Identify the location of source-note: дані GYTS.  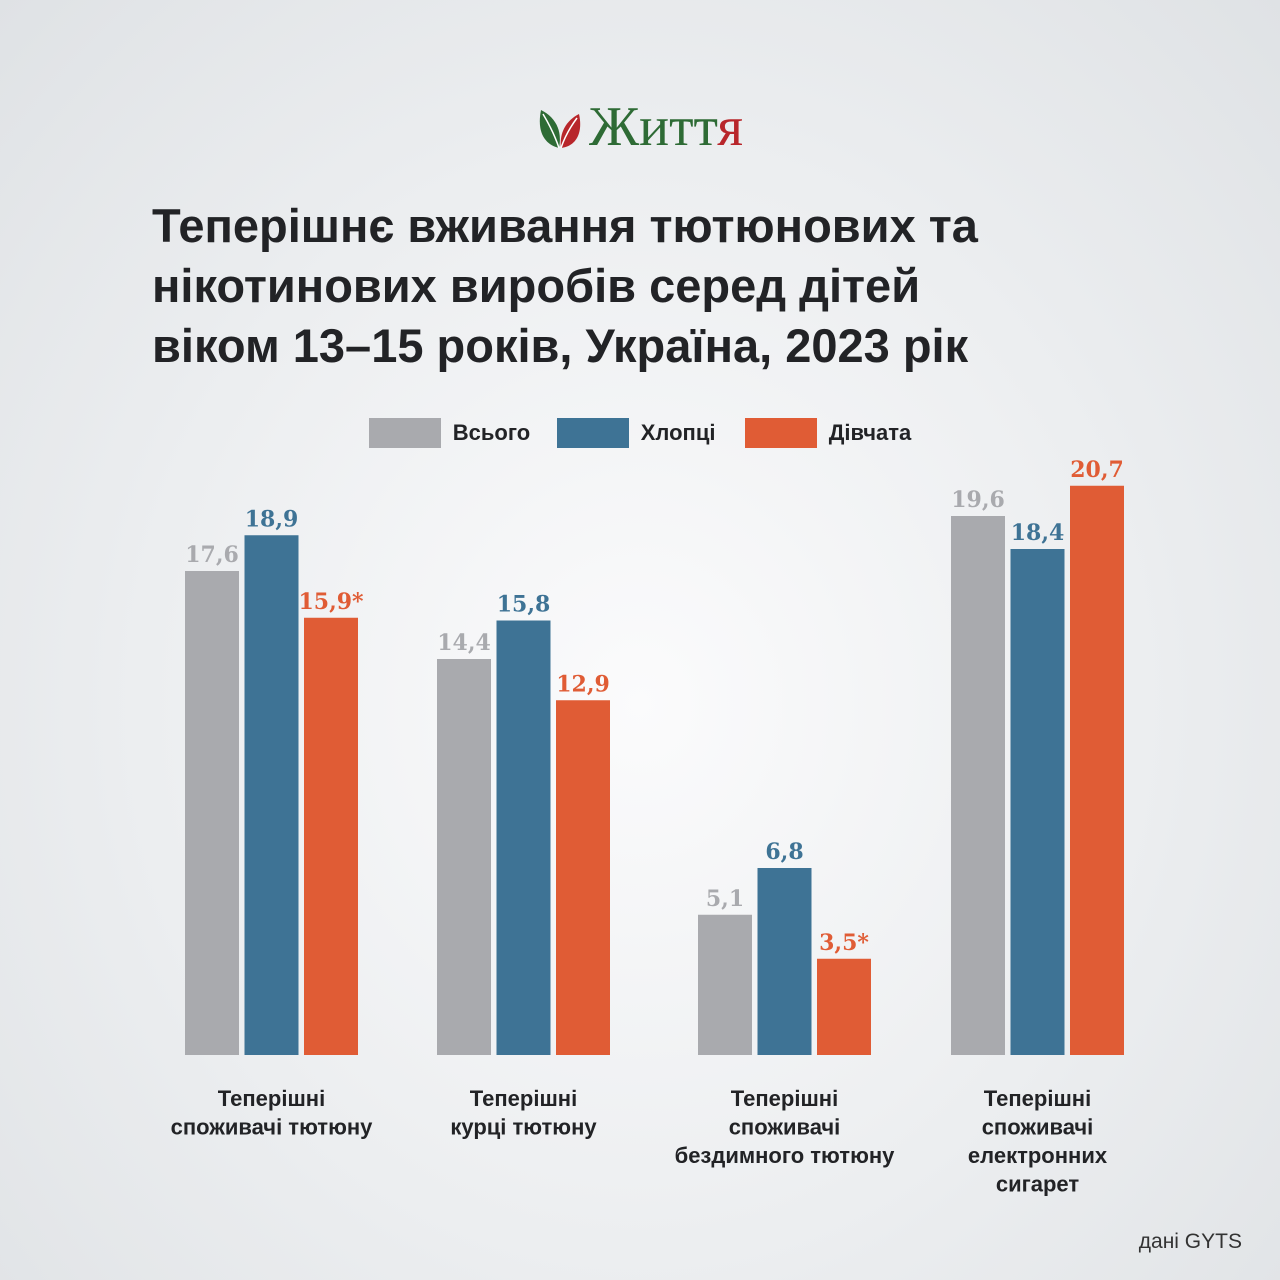
(1190, 1241).